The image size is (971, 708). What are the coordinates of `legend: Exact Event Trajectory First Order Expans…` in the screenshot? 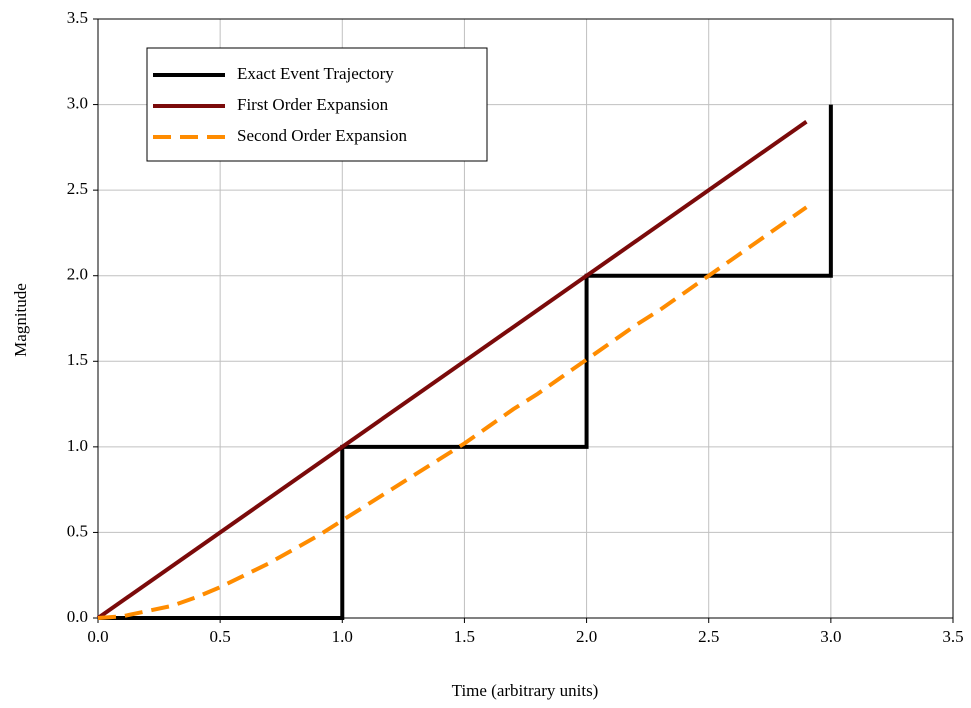 It's located at (317, 104).